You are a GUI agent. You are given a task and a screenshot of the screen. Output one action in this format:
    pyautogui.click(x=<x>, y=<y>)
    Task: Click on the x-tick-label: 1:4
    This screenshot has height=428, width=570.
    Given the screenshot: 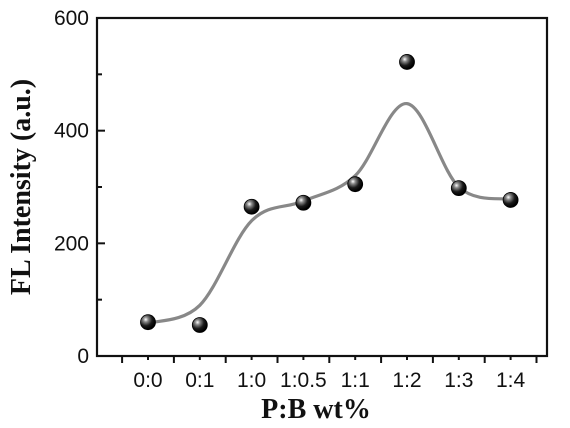 What is the action you would take?
    pyautogui.click(x=511, y=380)
    